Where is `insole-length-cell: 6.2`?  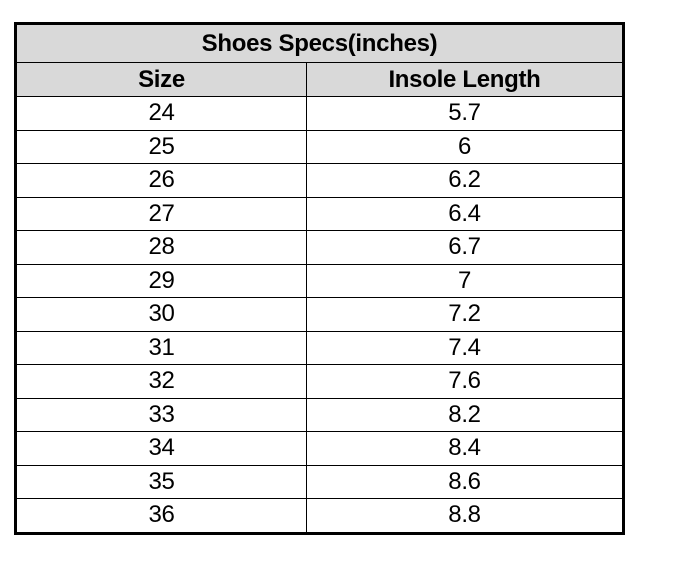 insole-length-cell: 6.2 is located at coordinates (465, 180).